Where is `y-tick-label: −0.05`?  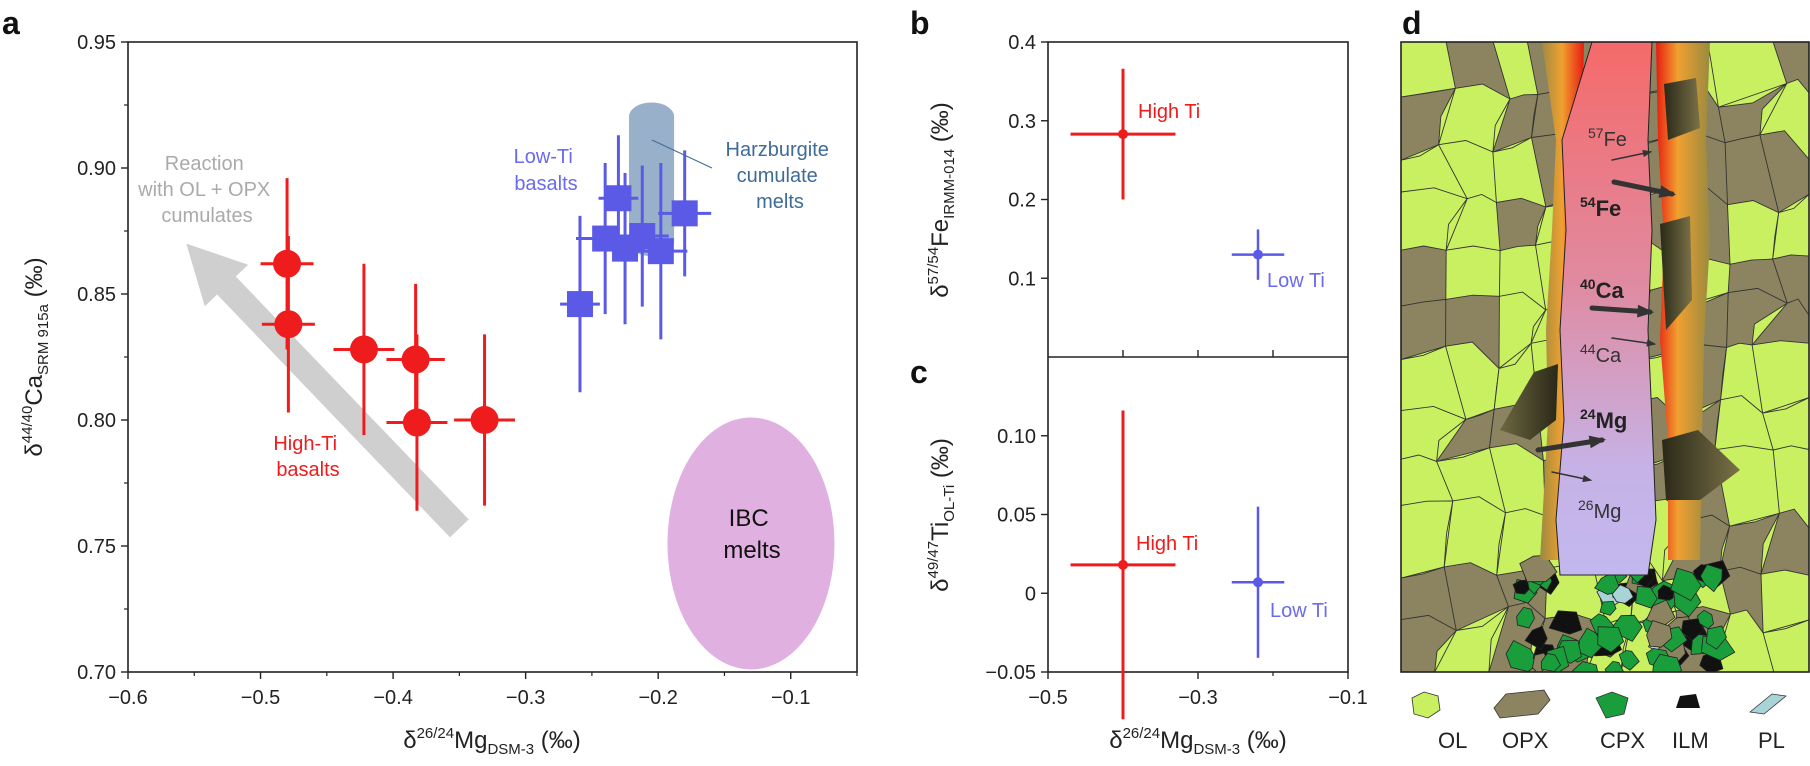 y-tick-label: −0.05 is located at coordinates (1010, 673).